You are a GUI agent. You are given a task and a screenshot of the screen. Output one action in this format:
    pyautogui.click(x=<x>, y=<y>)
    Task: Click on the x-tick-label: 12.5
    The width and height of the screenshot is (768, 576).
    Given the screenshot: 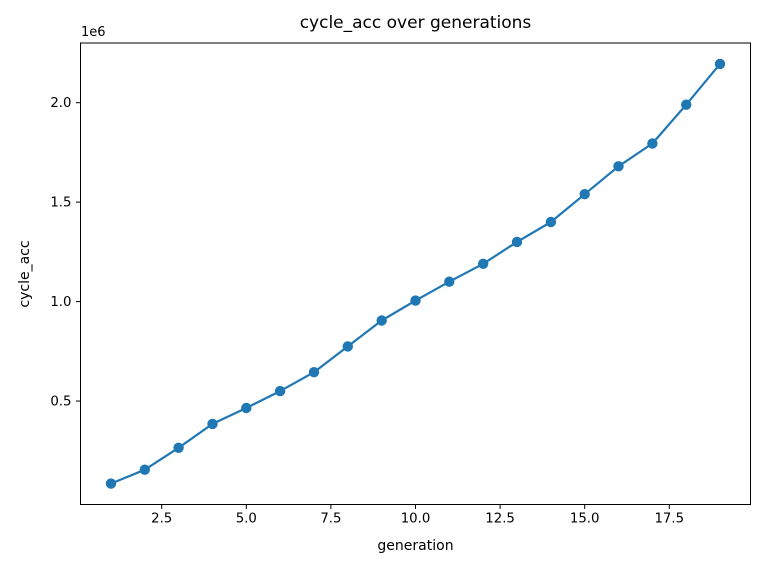 What is the action you would take?
    pyautogui.click(x=500, y=519)
    